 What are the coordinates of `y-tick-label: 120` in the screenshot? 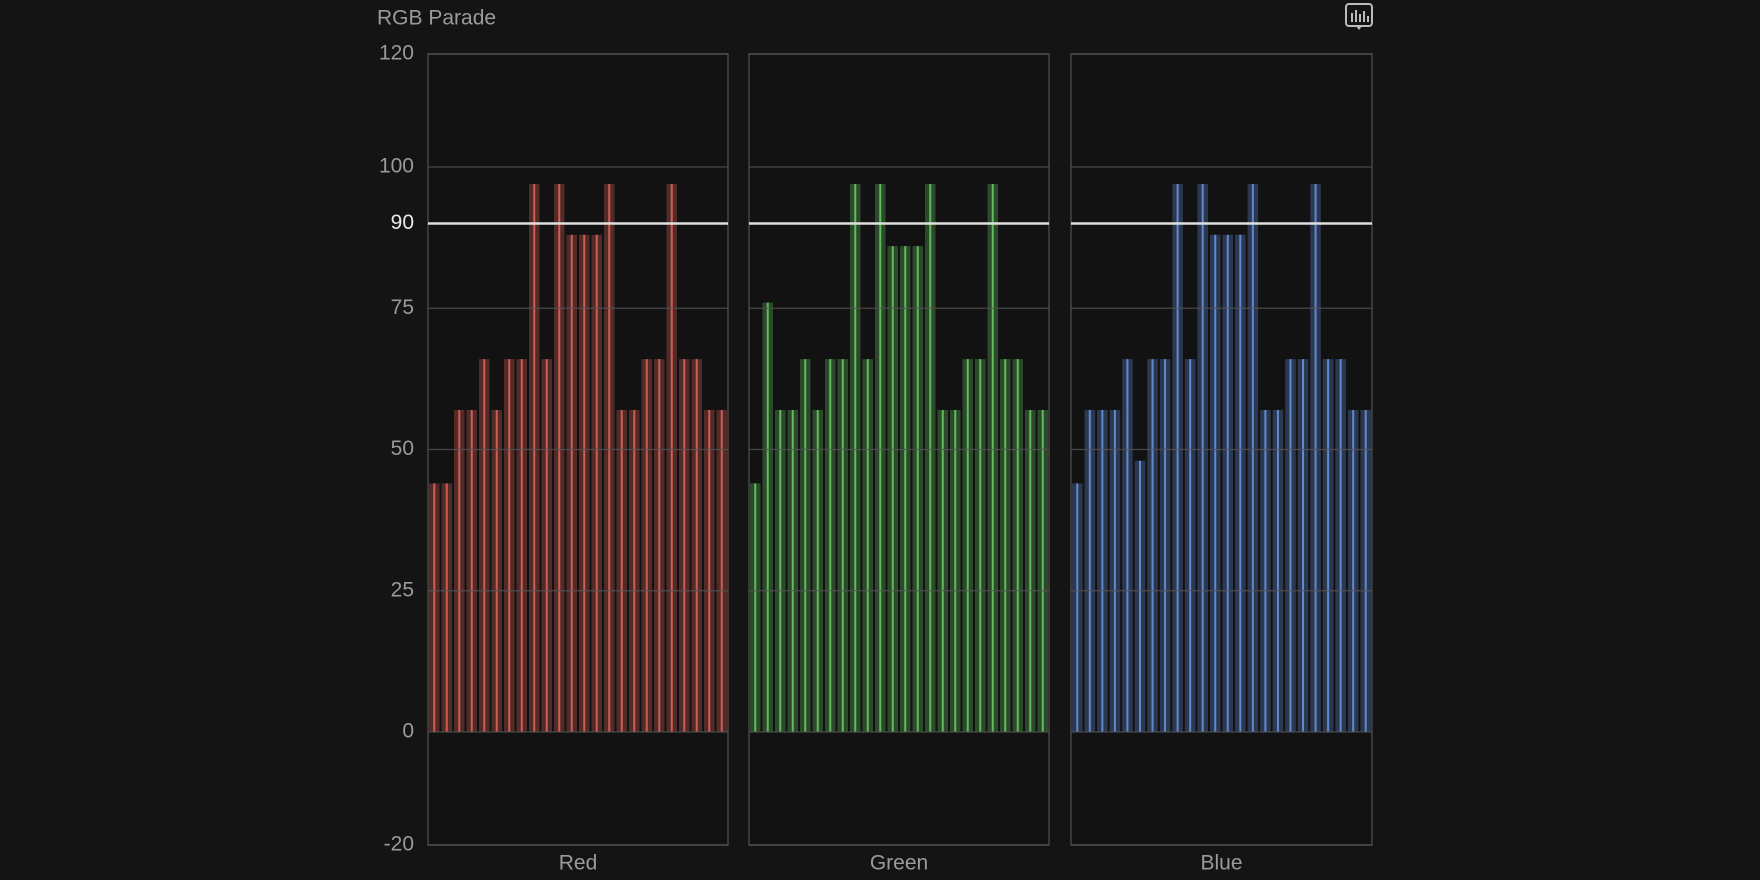 It's located at (396, 53).